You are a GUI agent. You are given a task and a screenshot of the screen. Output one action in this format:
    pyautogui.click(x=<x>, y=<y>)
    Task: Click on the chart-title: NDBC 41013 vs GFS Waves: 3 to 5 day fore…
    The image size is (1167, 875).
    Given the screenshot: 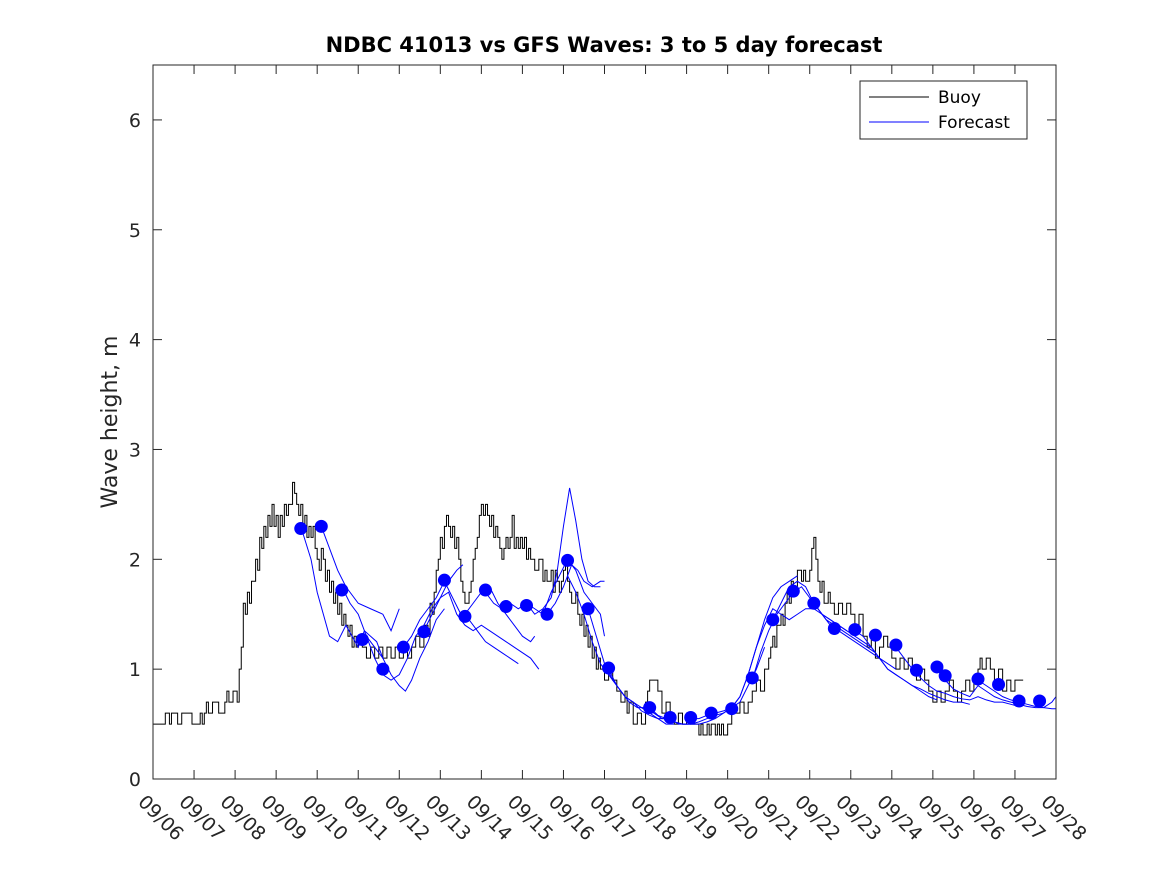 What is the action you would take?
    pyautogui.click(x=604, y=45)
    